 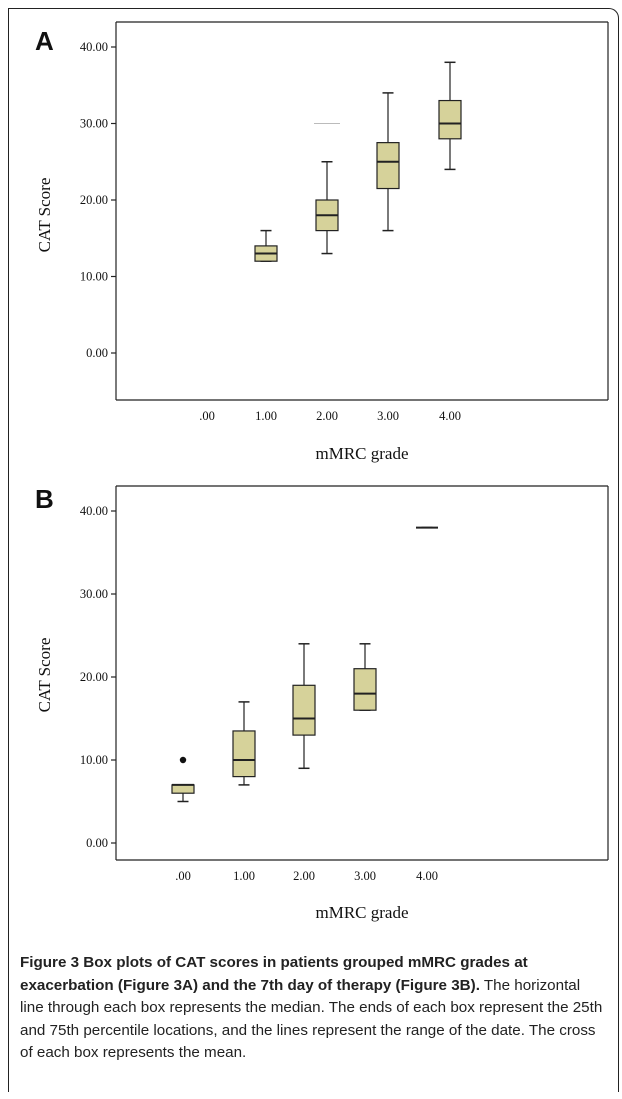 I want to click on panel-a-letter: A, so click(x=44, y=41).